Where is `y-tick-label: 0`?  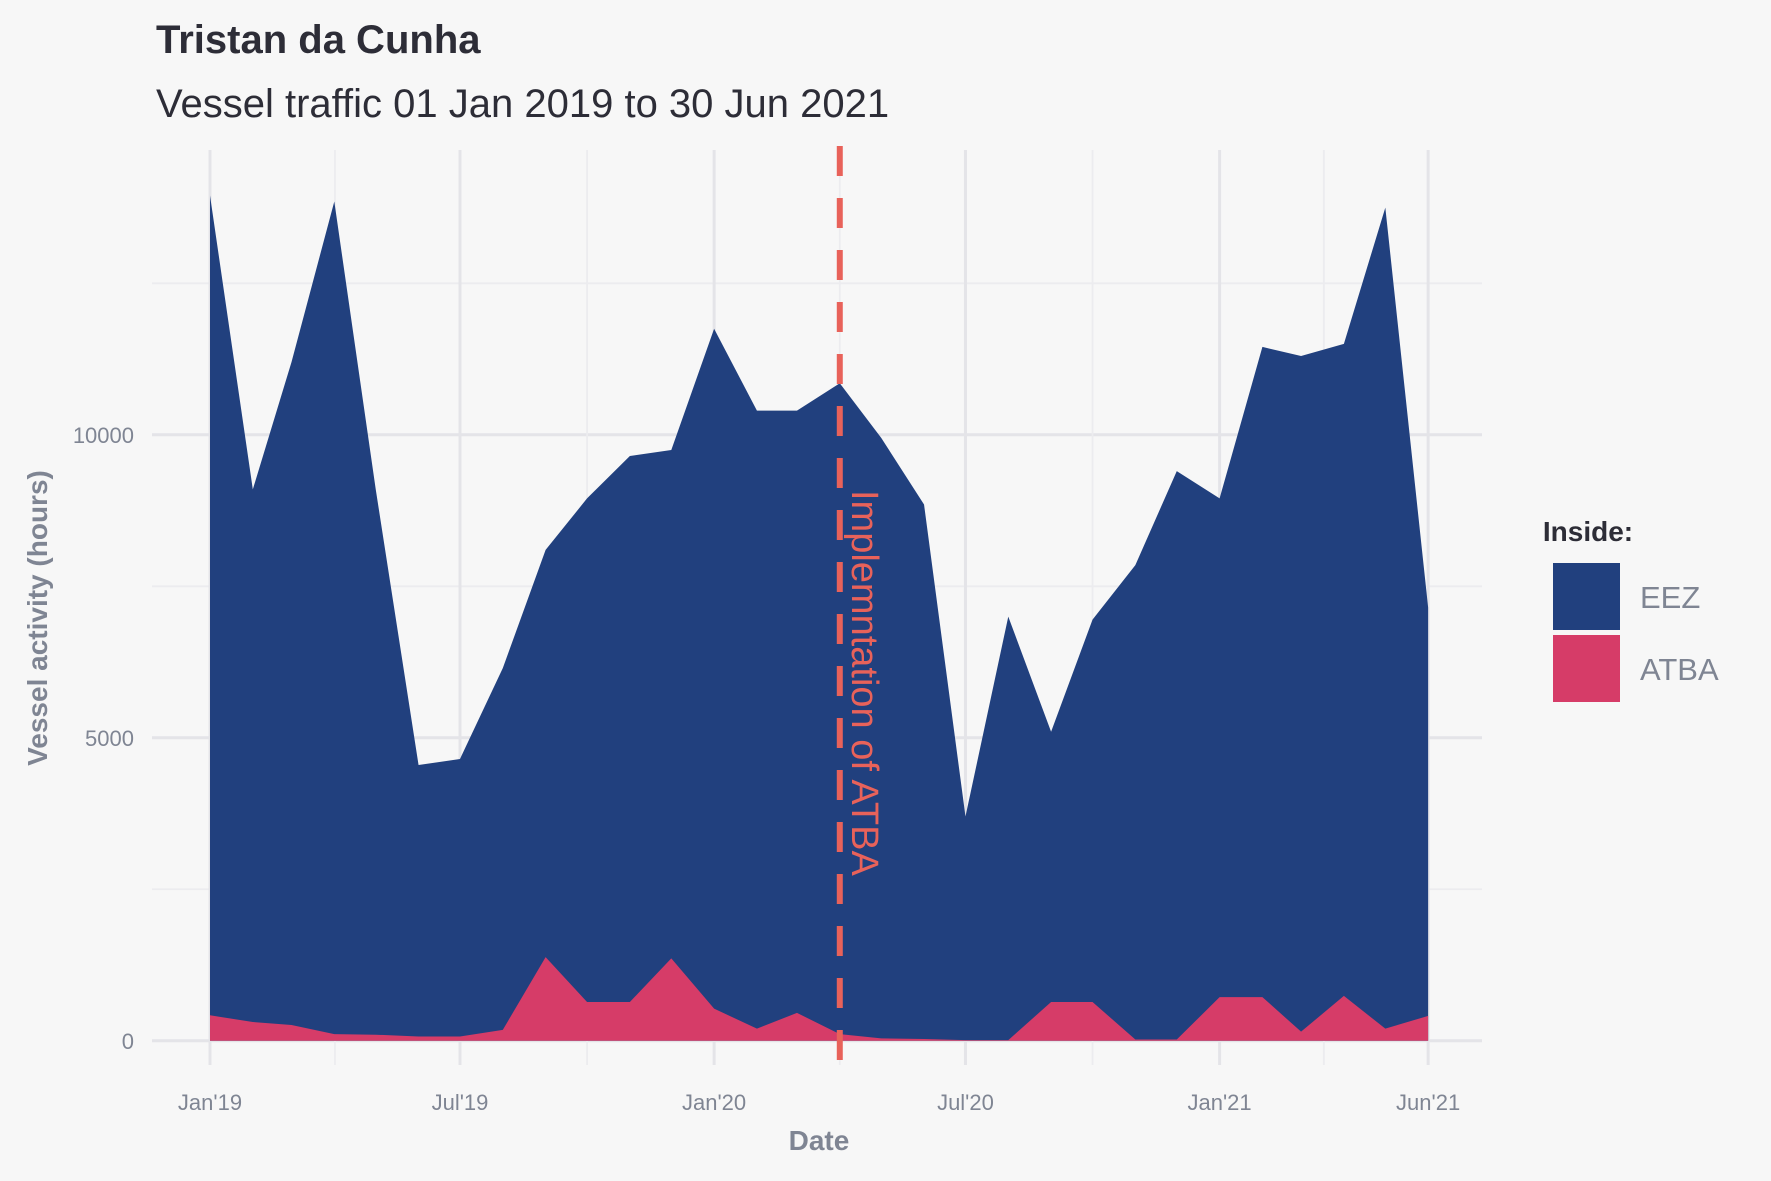 y-tick-label: 0 is located at coordinates (128, 1041).